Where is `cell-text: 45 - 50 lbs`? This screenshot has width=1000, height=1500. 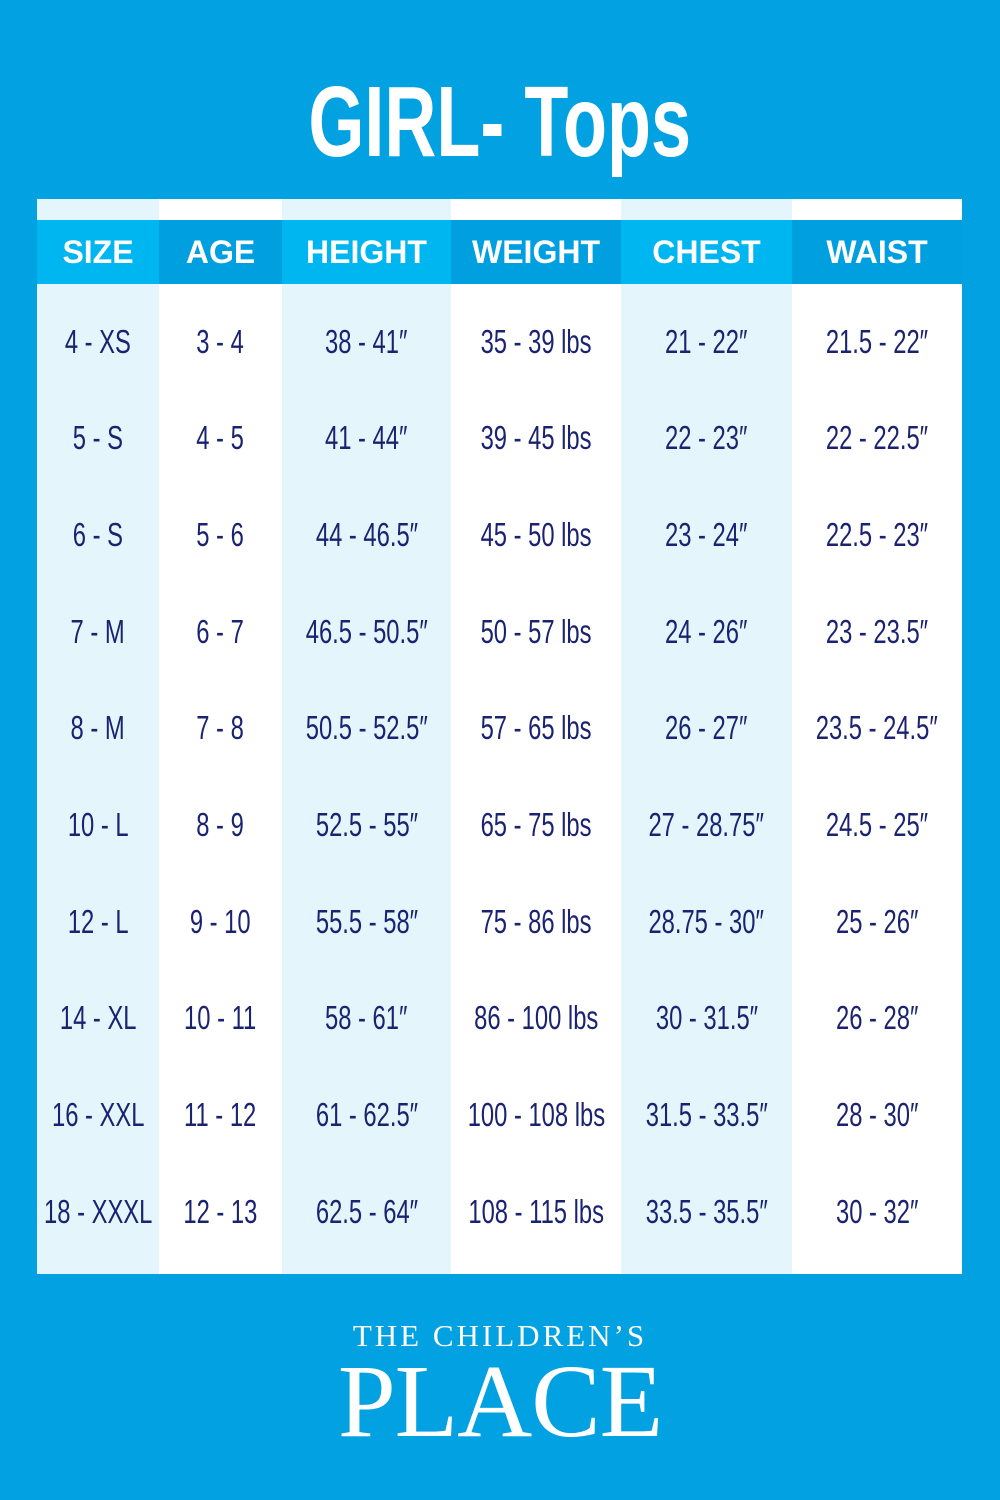
cell-text: 45 - 50 lbs is located at coordinates (536, 534).